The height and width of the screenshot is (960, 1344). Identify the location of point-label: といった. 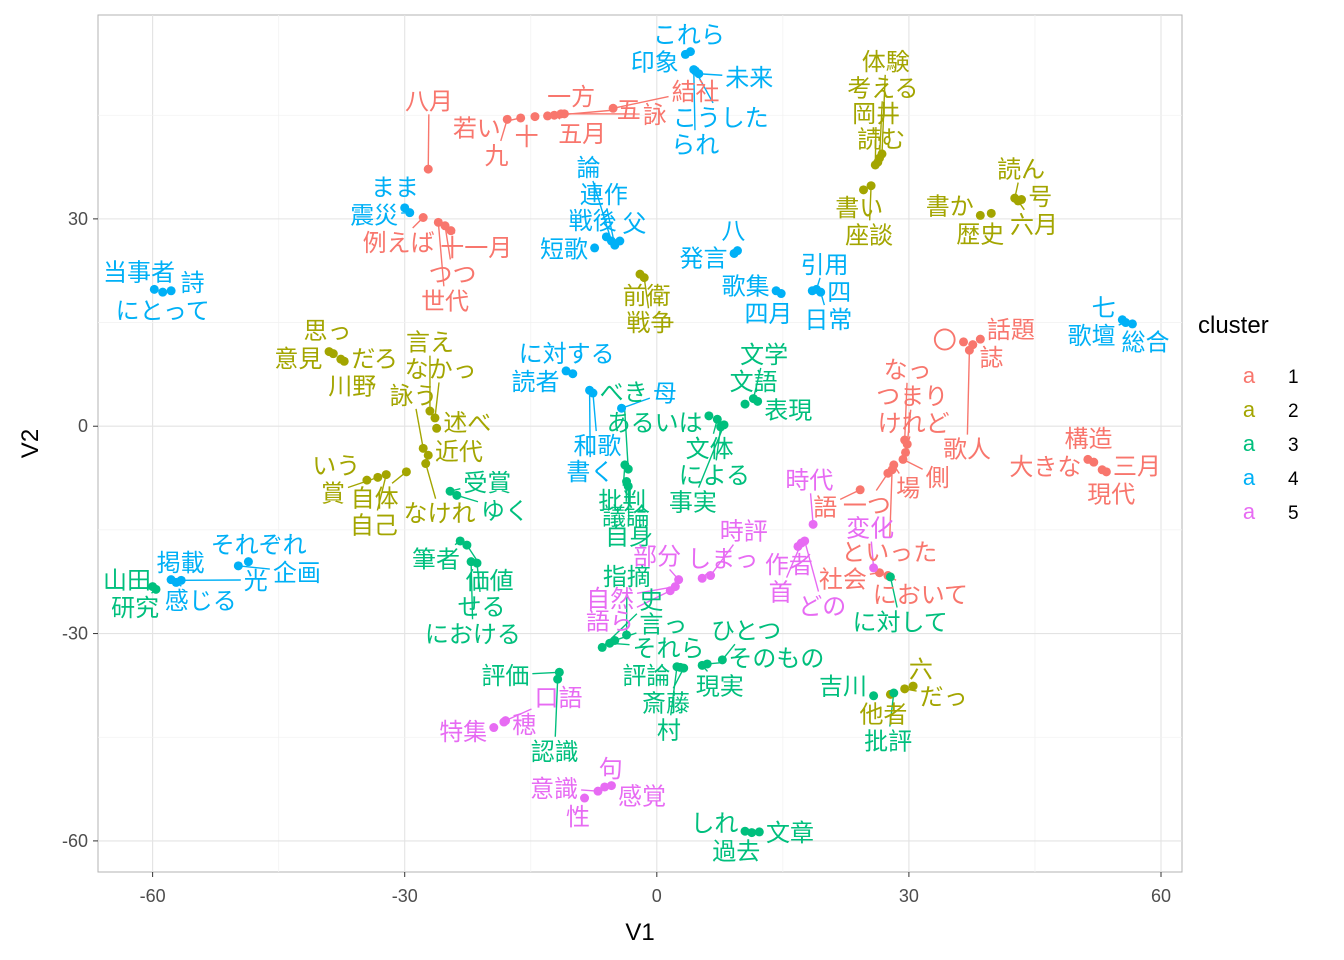
(889, 552).